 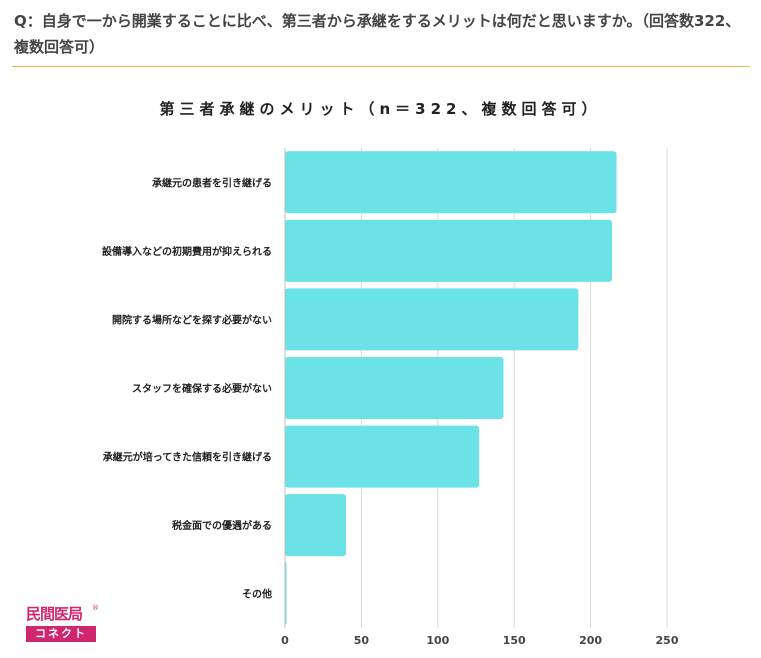 What do you see at coordinates (212, 182) in the screenshot?
I see `category-label: 承継元の患者を引き継げる` at bounding box center [212, 182].